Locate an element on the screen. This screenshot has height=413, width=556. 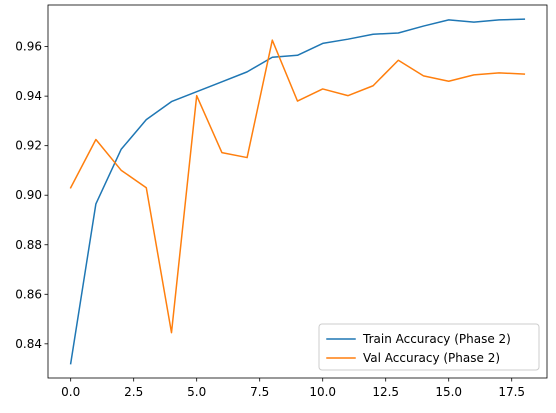
x-tick-label: 15.0 is located at coordinates (448, 392).